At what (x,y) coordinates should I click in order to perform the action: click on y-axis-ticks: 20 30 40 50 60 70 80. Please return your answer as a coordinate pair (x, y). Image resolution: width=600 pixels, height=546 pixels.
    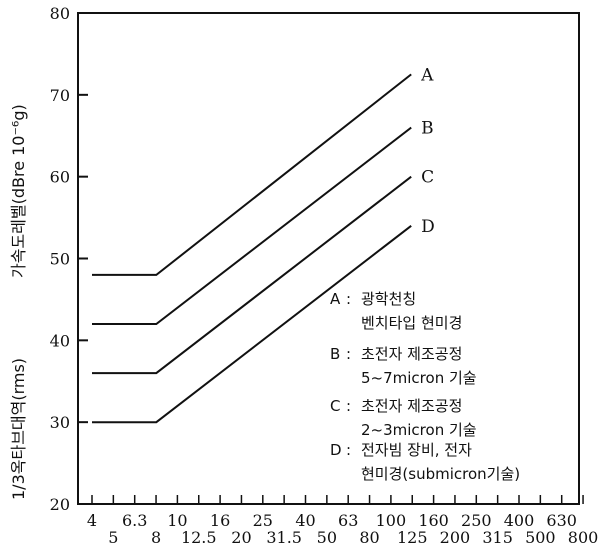
    Looking at the image, I should click on (69, 259).